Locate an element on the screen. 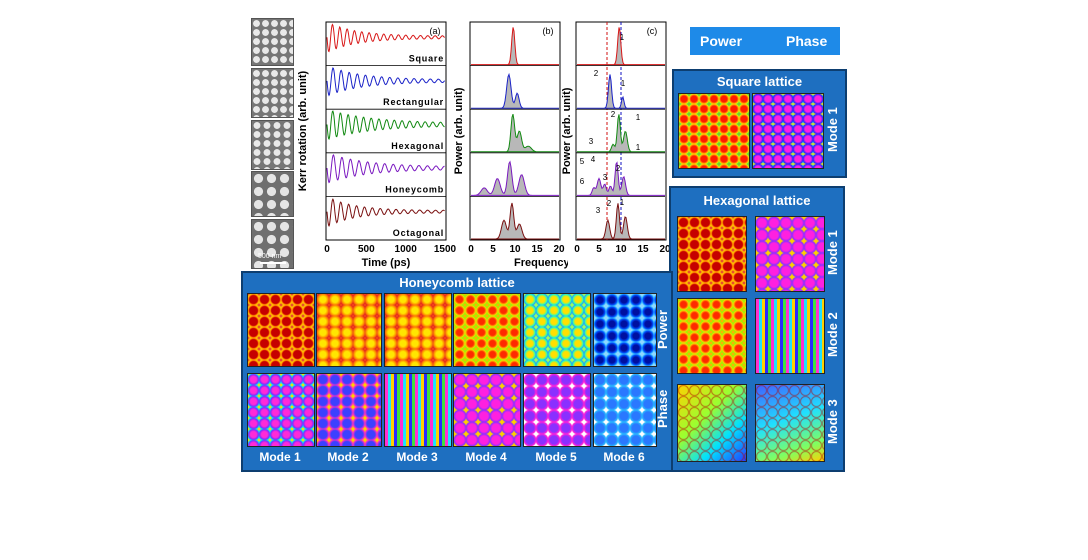 The image size is (1088, 560). sem-image-octagonal: 500 nm is located at coordinates (272, 244).